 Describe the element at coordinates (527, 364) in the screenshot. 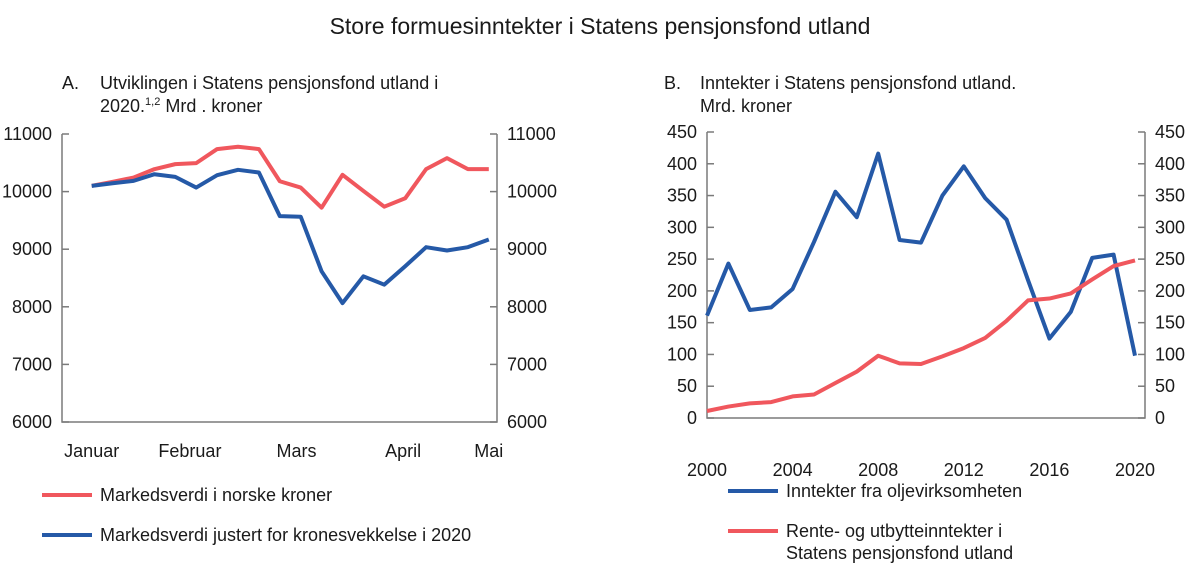

I see `a-ytick-label-right: 7000` at that location.